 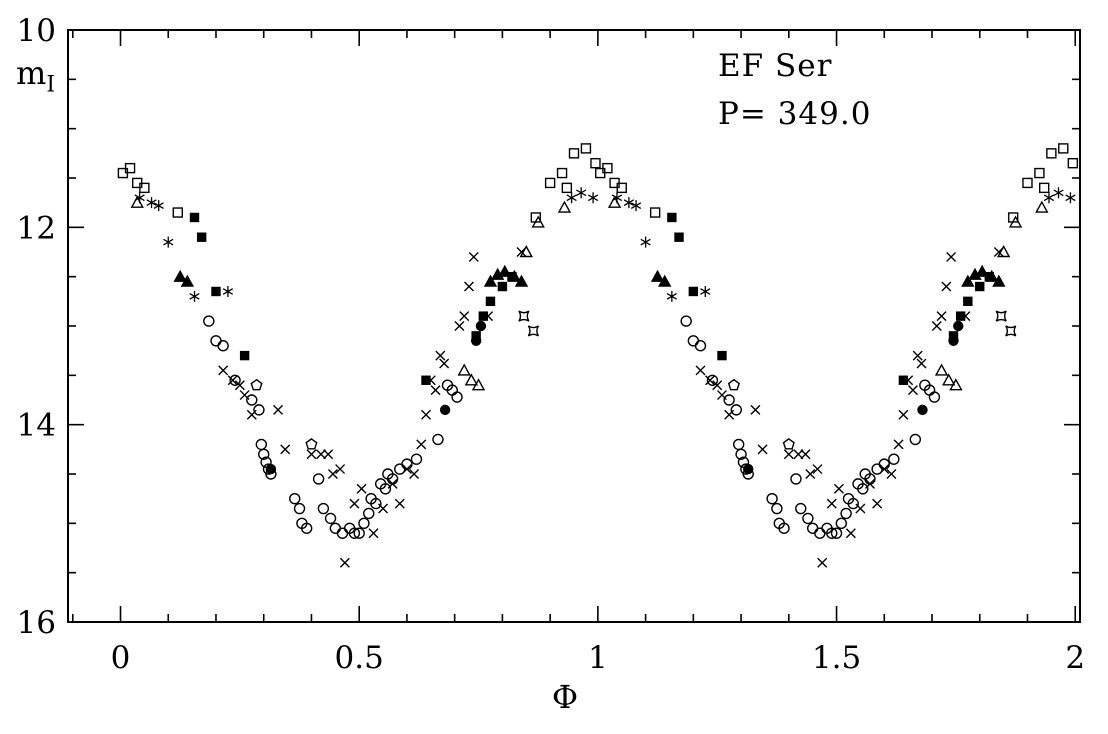 What do you see at coordinates (767, 323) in the screenshot?
I see `series-square-concave` at bounding box center [767, 323].